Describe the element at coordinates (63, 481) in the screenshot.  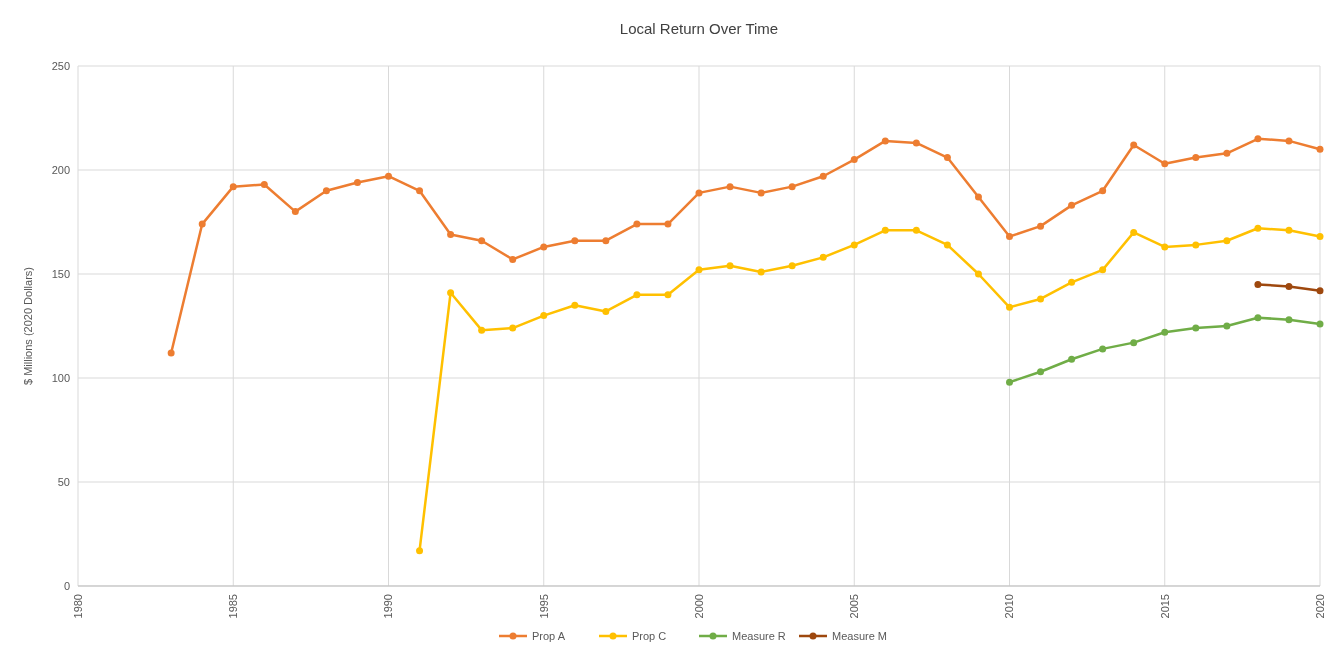
I see `y-tick-label: 50` at that location.